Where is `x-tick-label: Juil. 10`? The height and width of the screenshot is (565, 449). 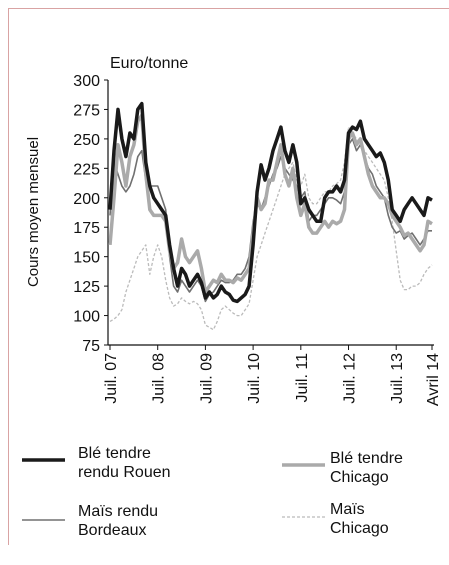 x-tick-label: Juil. 10 is located at coordinates (254, 378).